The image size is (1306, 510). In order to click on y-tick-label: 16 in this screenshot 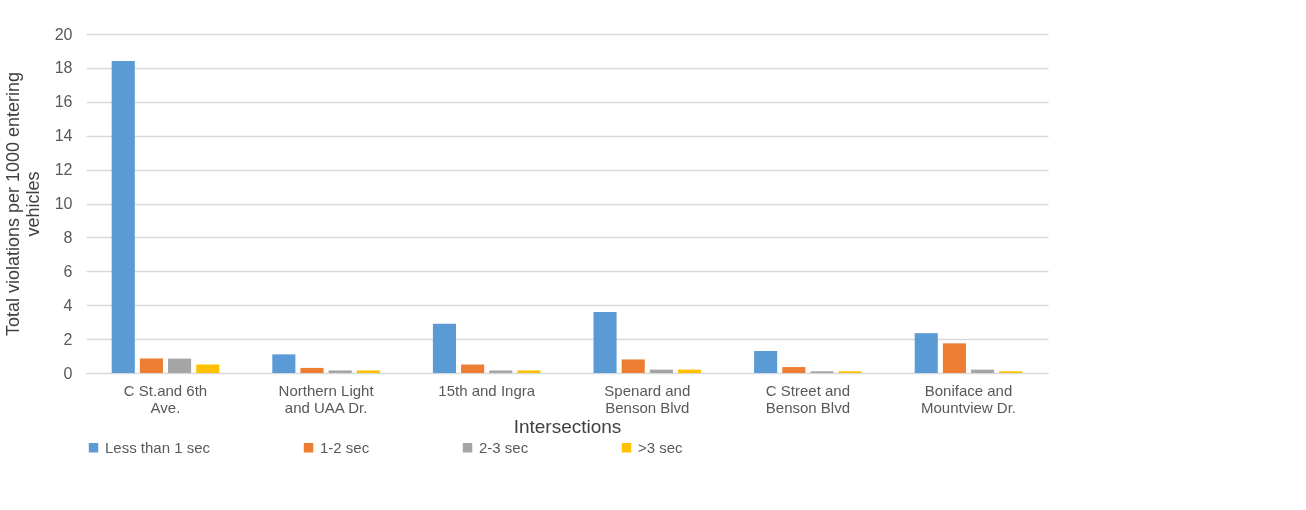, I will do `click(63, 102)`.